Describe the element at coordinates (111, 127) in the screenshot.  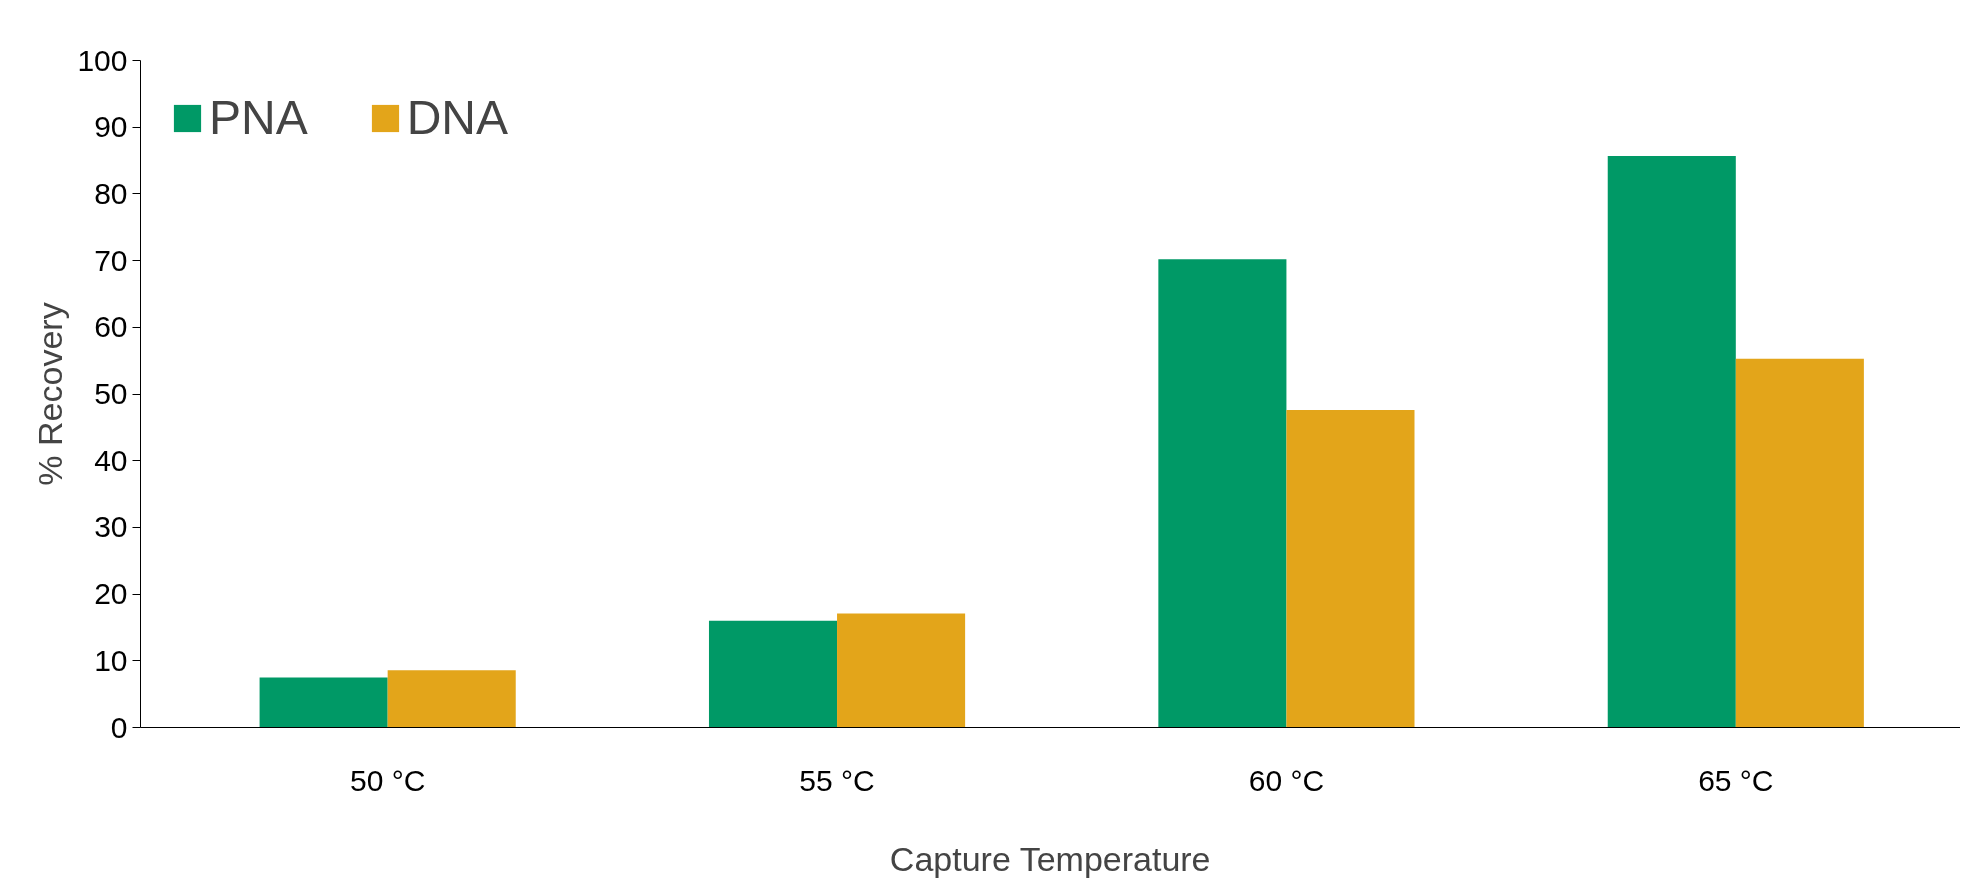
I see `y-tick-label: 90` at that location.